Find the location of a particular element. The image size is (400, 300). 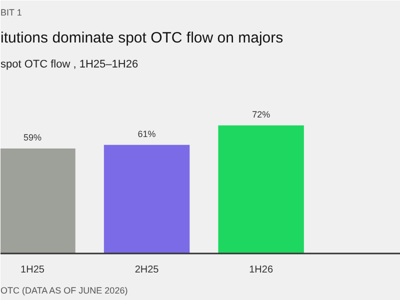

chart-subtitle: spot OTC flow , 1H25–1H26 is located at coordinates (69, 64).